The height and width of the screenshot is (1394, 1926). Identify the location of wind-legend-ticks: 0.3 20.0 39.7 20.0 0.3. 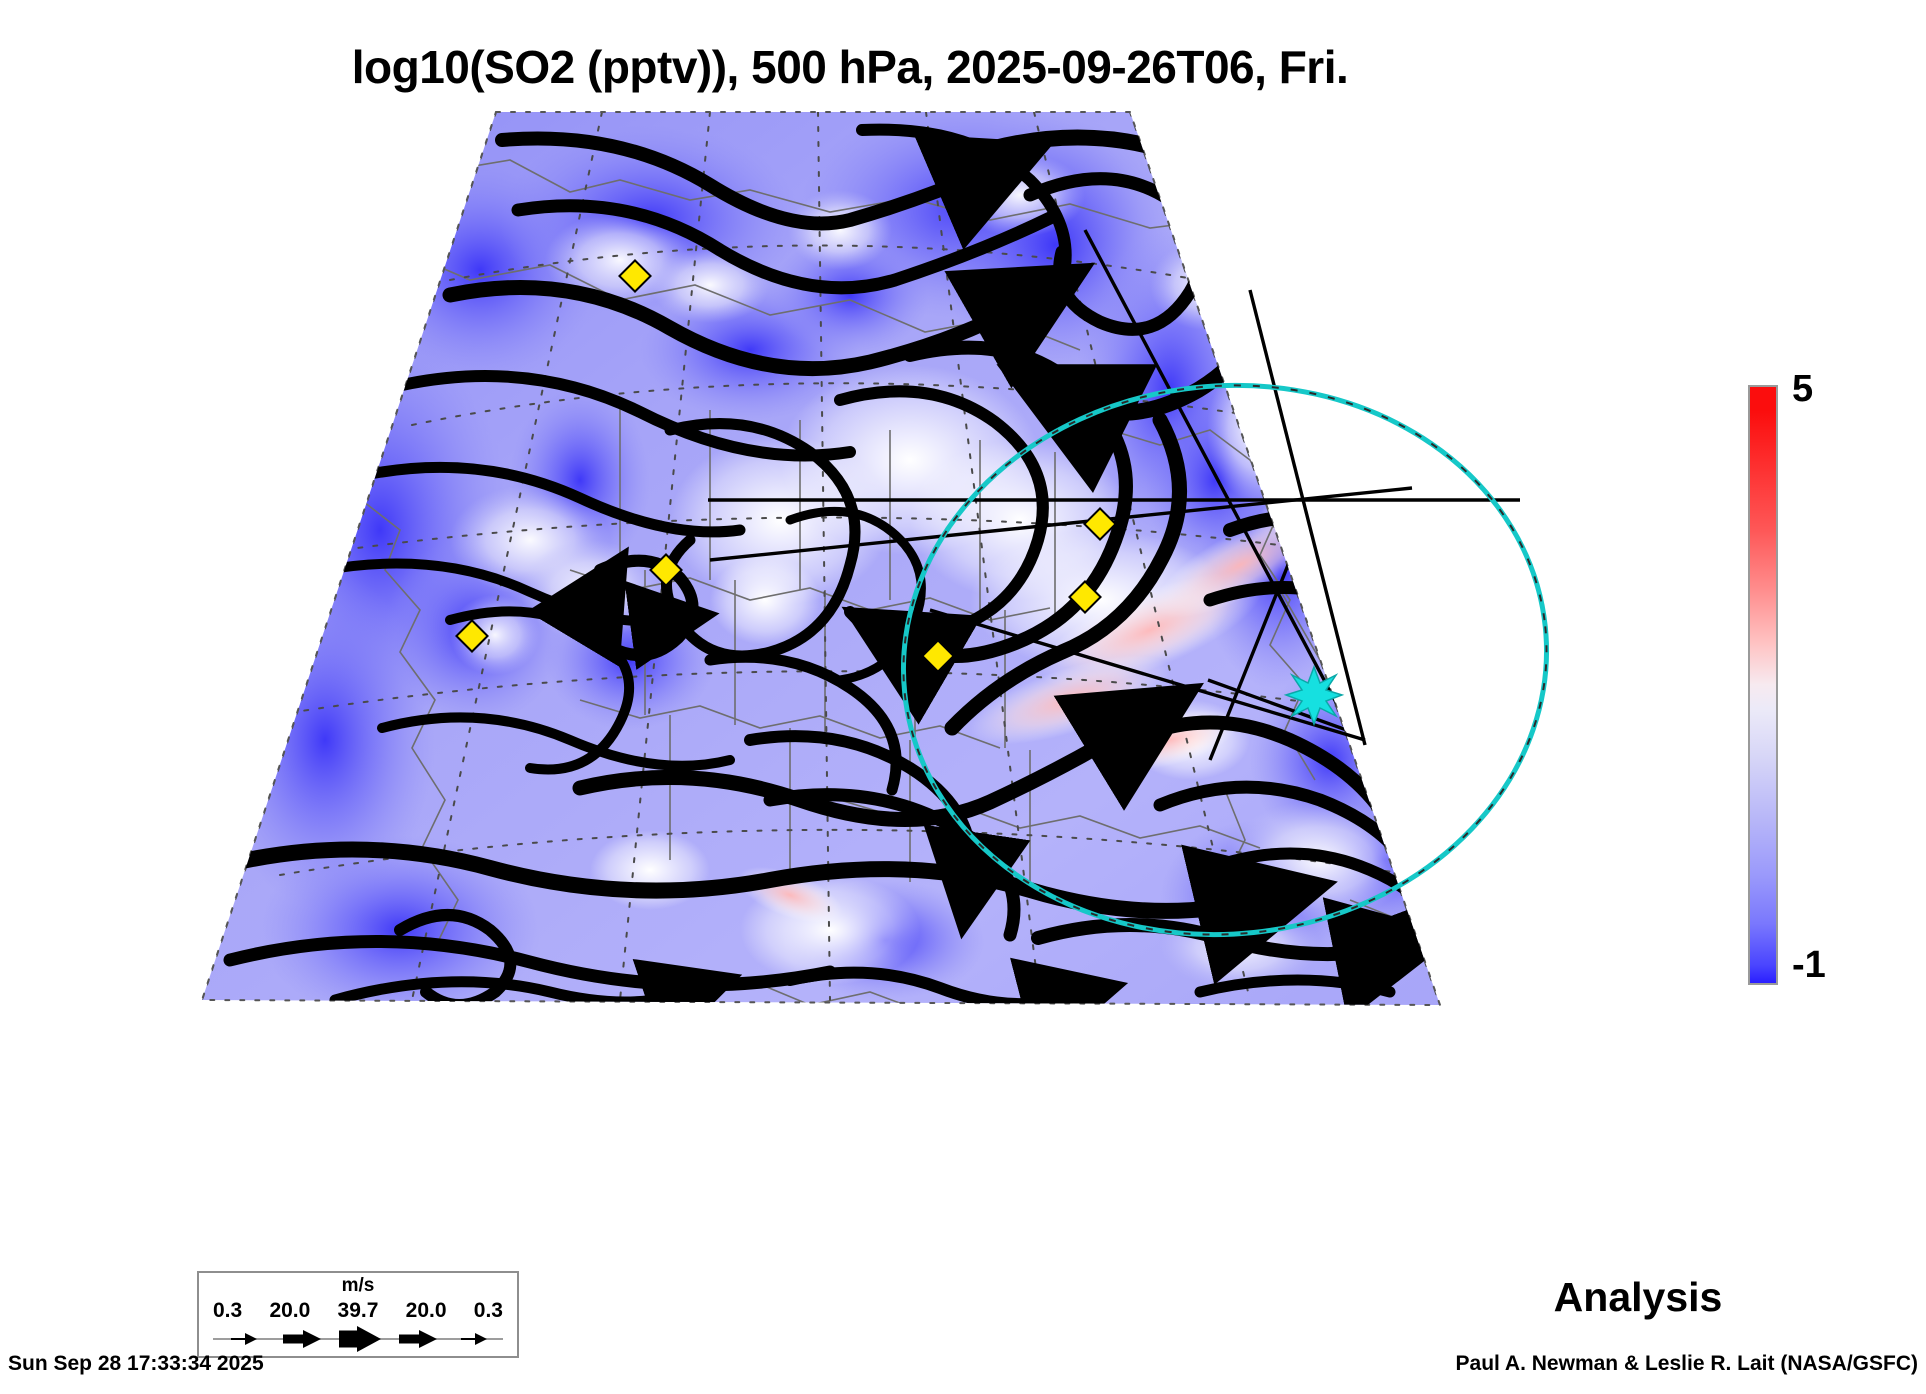
(358, 1311).